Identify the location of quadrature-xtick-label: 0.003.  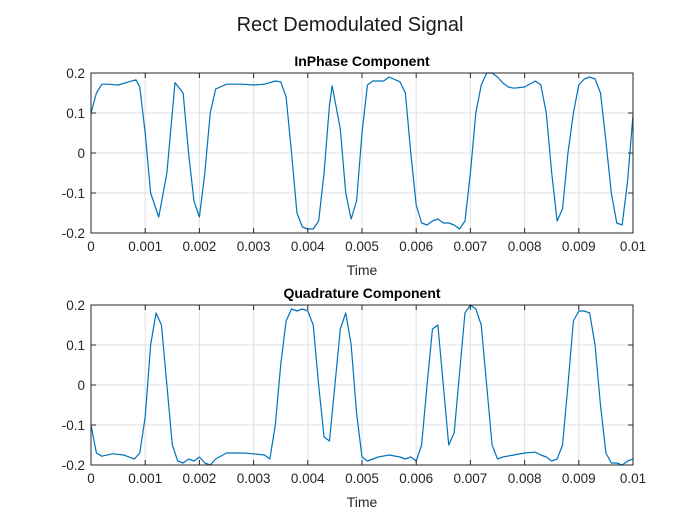
(254, 478).